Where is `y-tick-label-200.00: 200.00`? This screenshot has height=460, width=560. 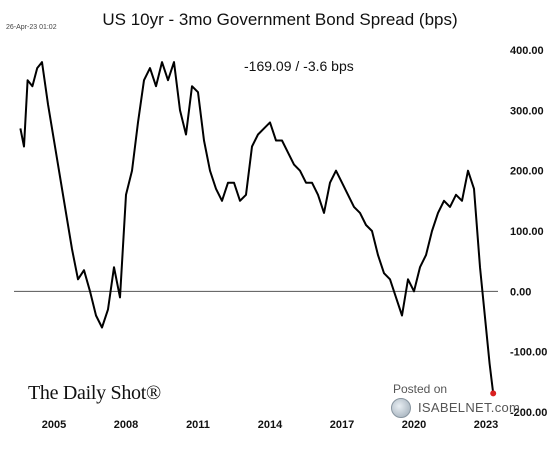
y-tick-label-200.00: 200.00 is located at coordinates (527, 172).